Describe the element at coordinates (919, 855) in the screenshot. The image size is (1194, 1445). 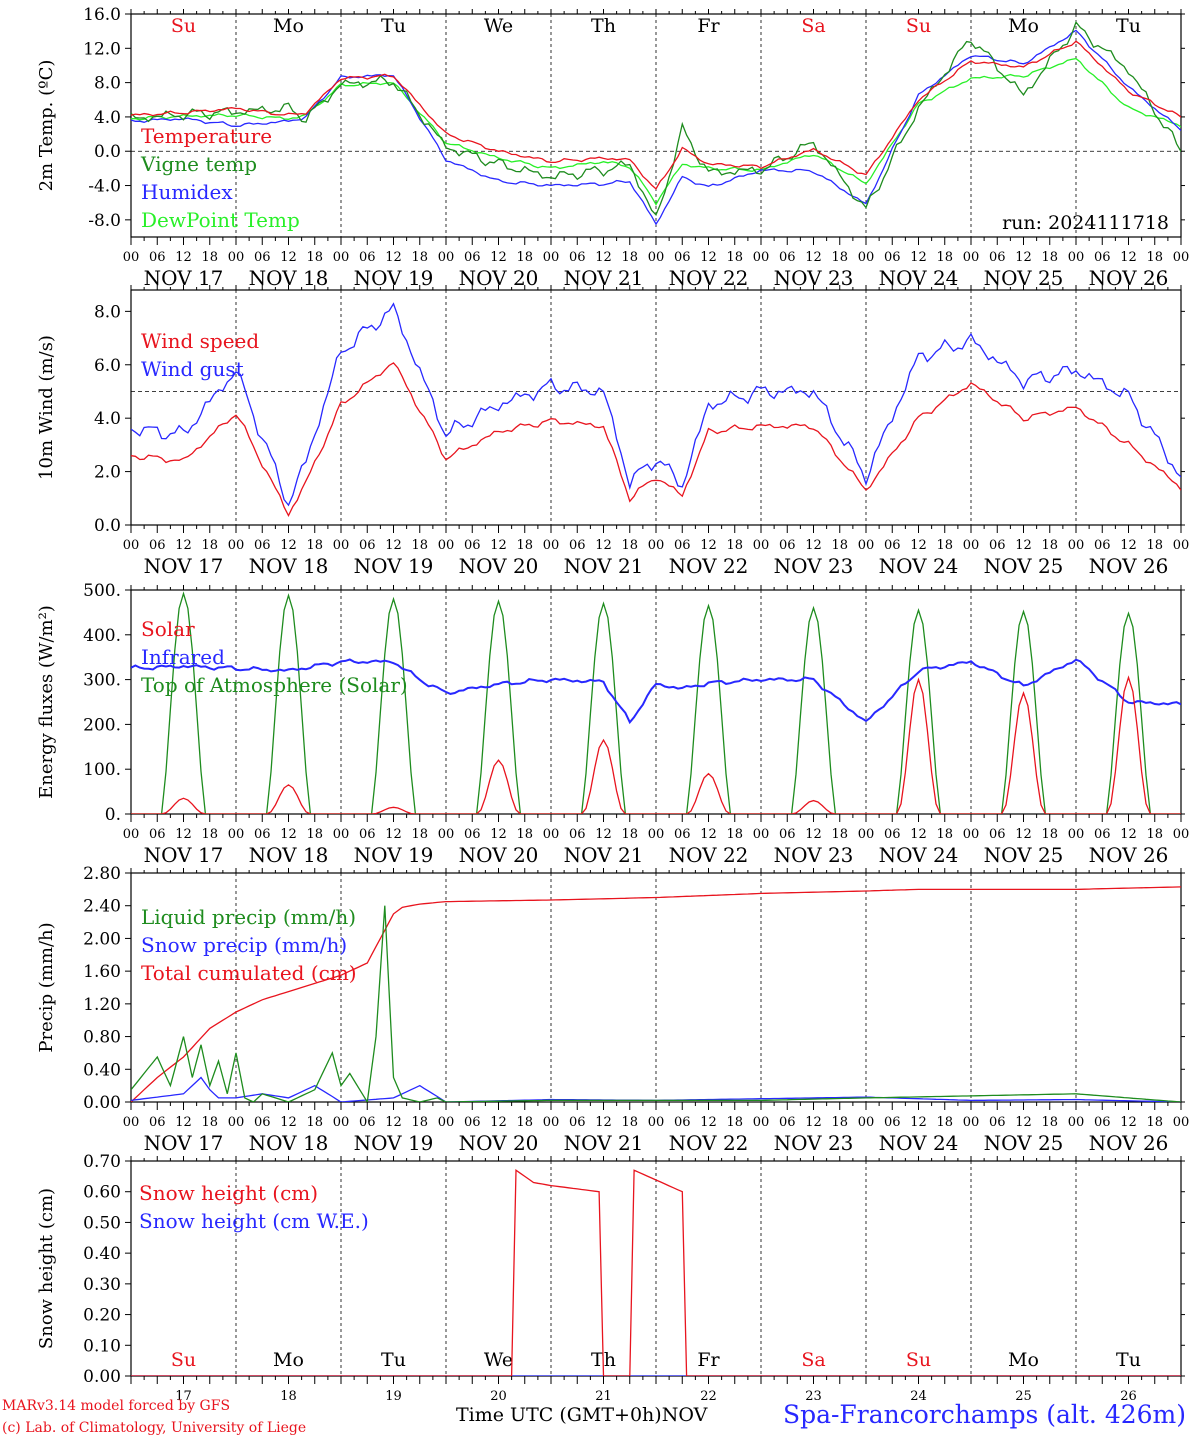
I see `date-label: NOV 24` at that location.